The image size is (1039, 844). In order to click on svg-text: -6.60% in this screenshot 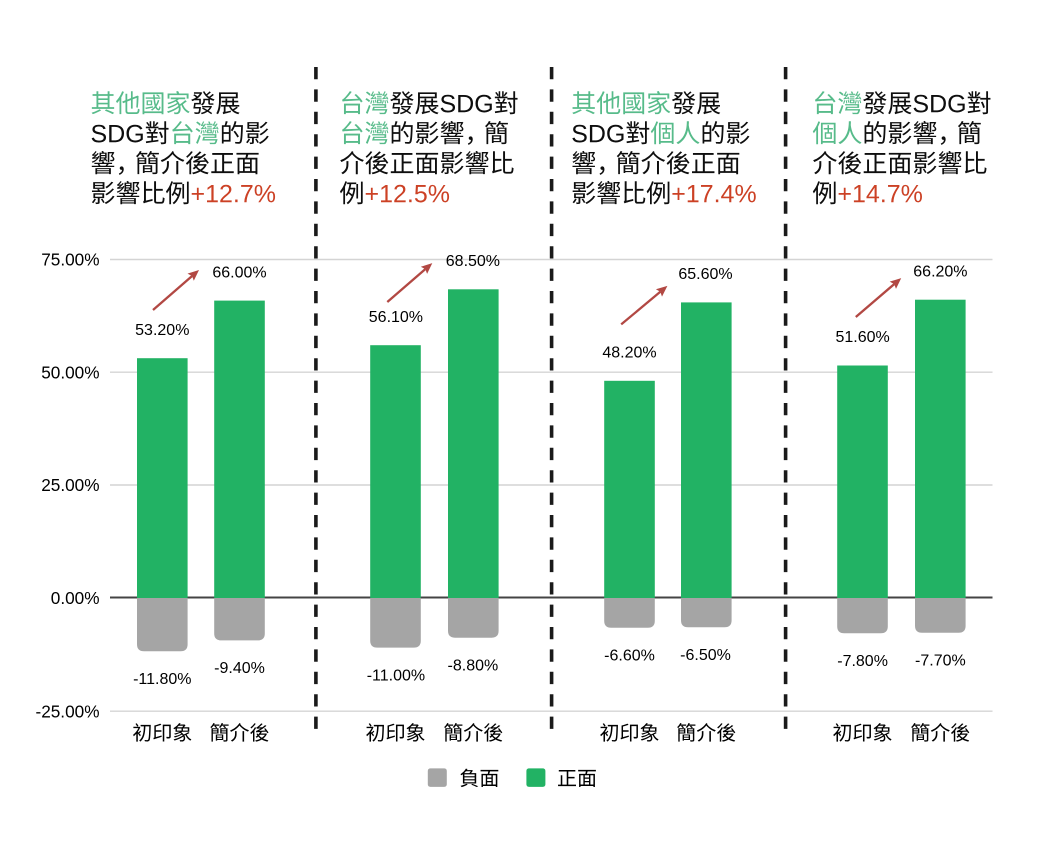, I will do `click(629, 655)`.